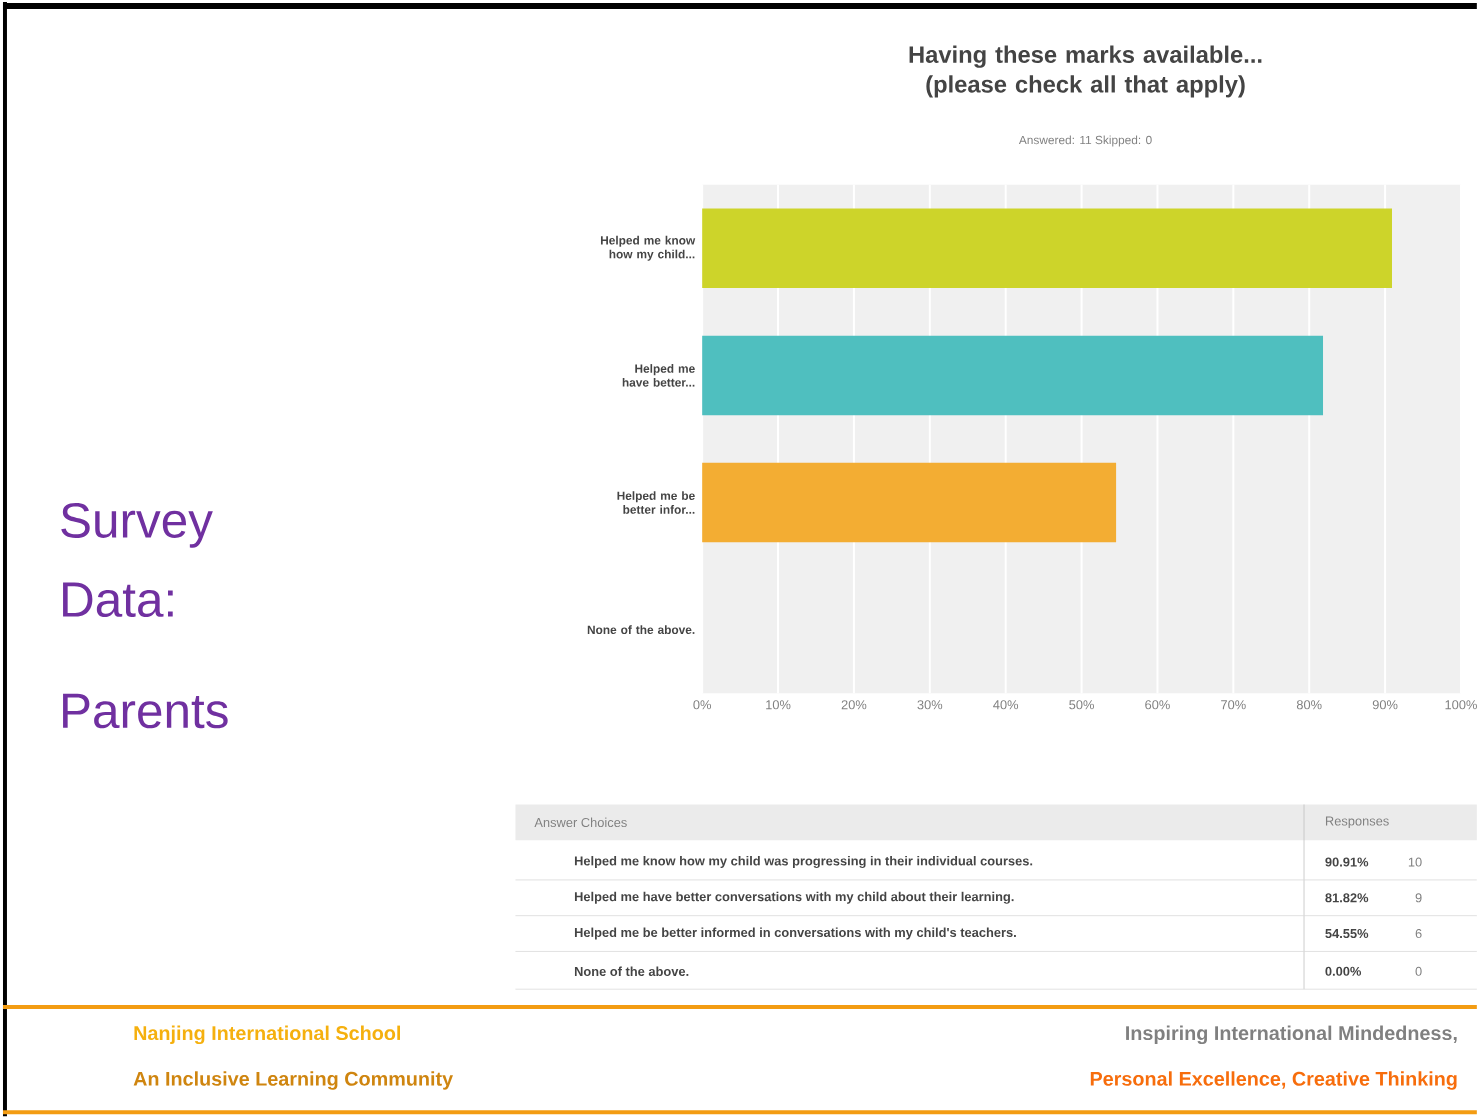 The image size is (1484, 1118). I want to click on text: Nanjing International School, so click(267, 1034).